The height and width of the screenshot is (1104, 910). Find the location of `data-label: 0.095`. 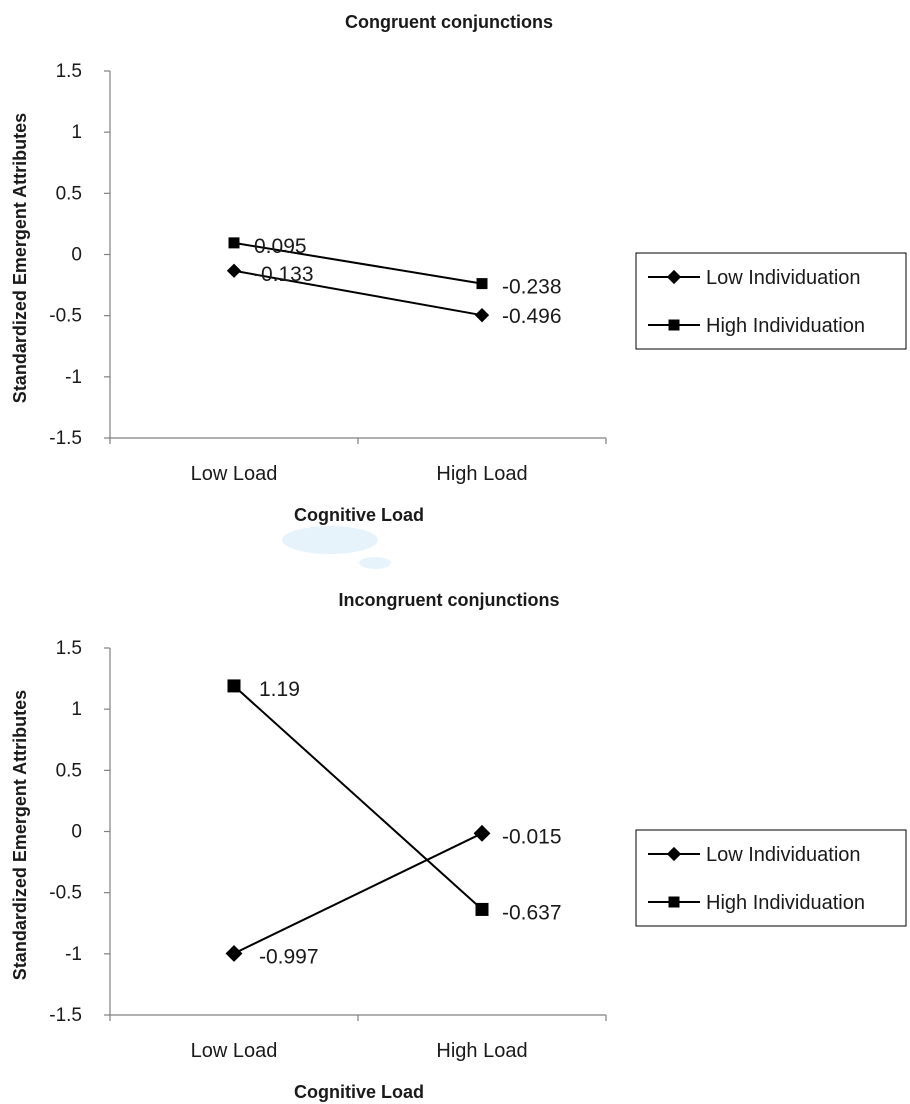

data-label: 0.095 is located at coordinates (280, 246).